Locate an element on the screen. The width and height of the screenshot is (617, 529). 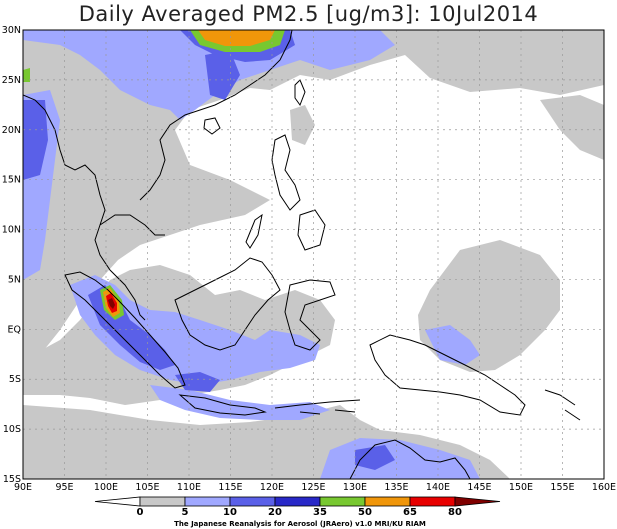
coastline-luzon is located at coordinates (286, 172).